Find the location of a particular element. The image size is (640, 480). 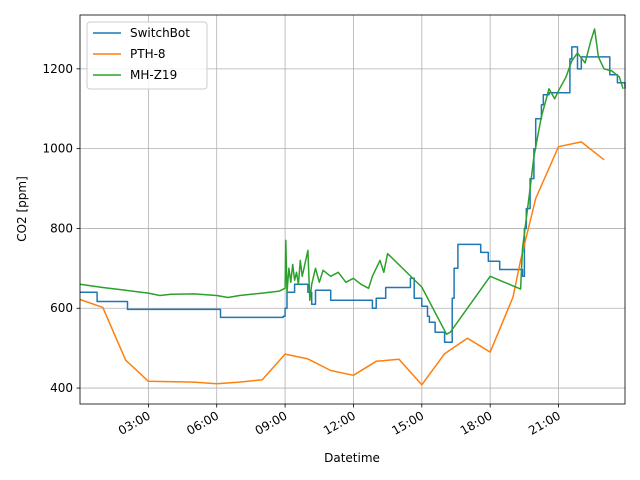

legend-entry: PTH-8 is located at coordinates (148, 54).